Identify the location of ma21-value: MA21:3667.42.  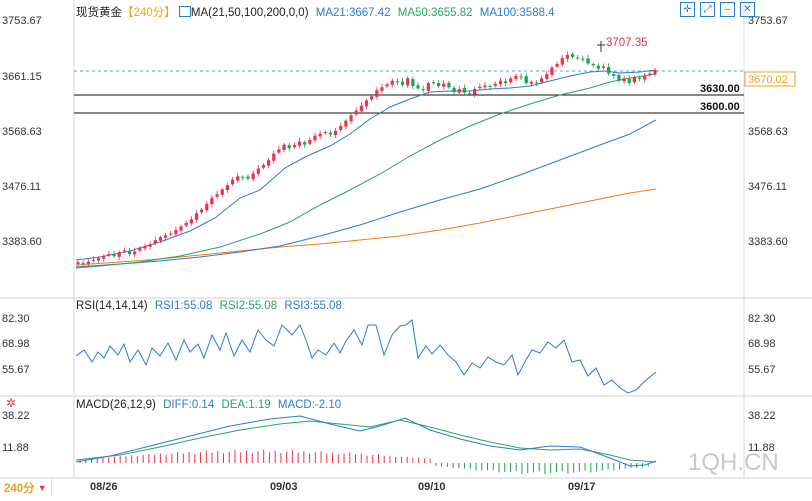
(353, 13).